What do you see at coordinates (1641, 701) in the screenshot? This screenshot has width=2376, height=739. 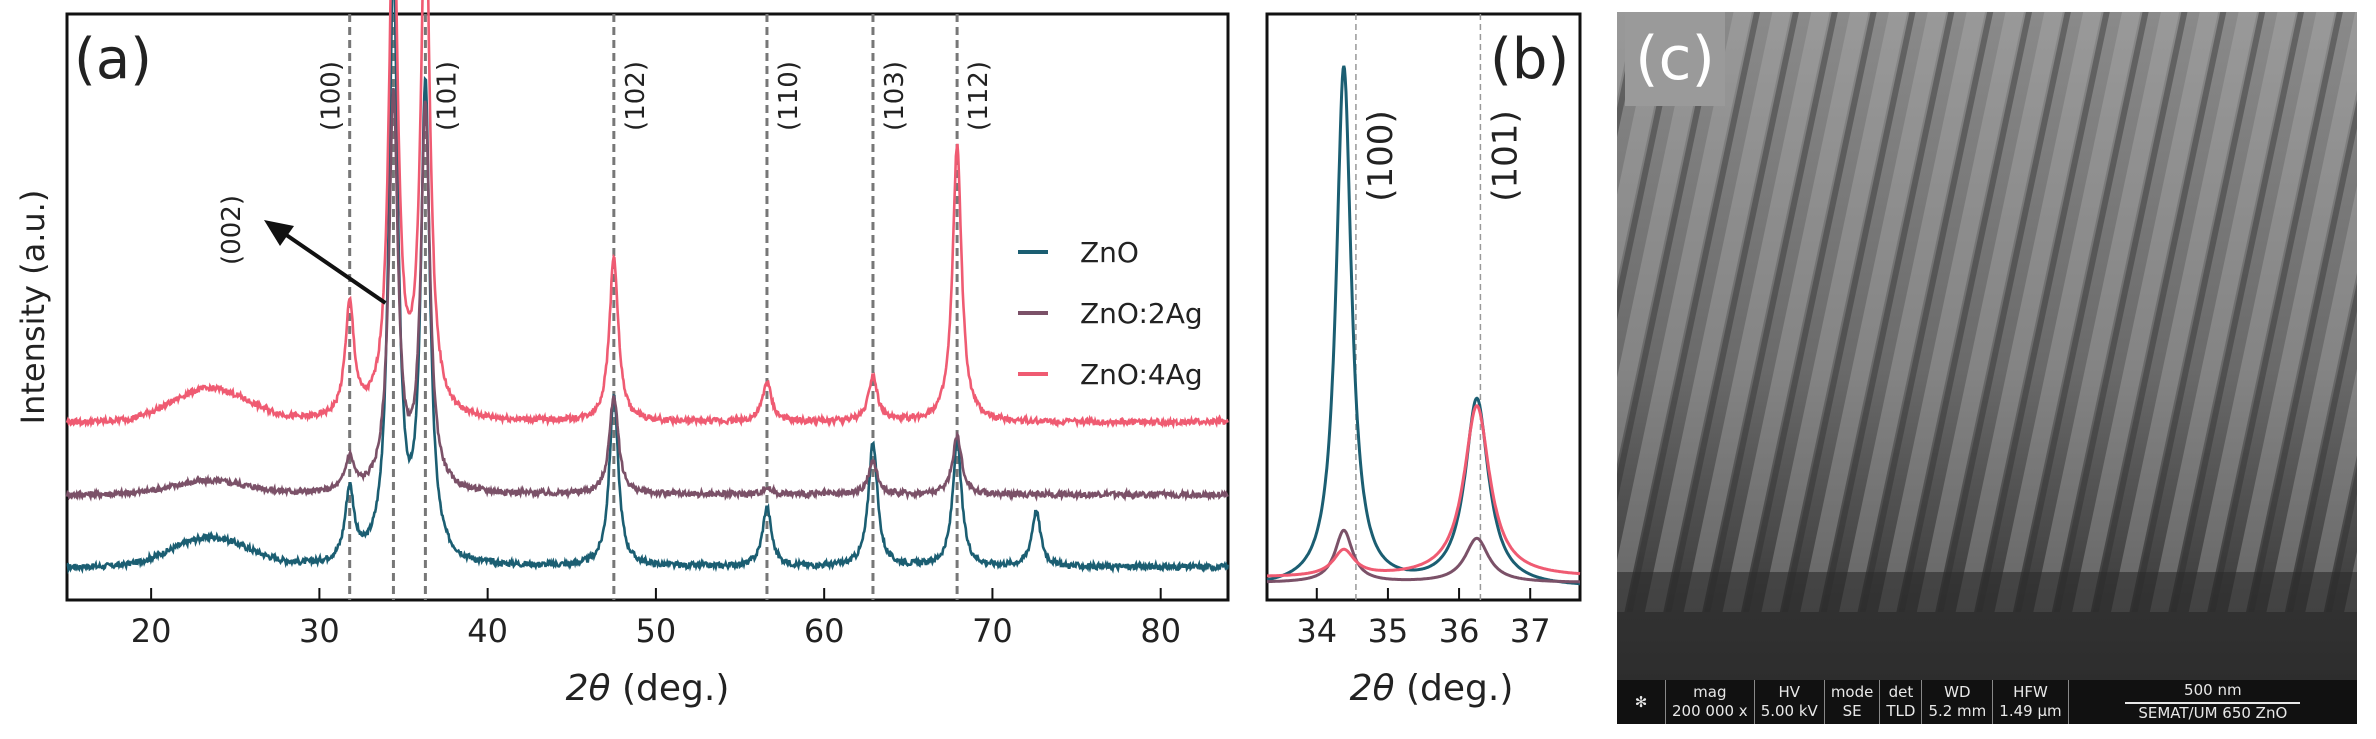 I see `sem-logo-icon: ✻` at bounding box center [1641, 701].